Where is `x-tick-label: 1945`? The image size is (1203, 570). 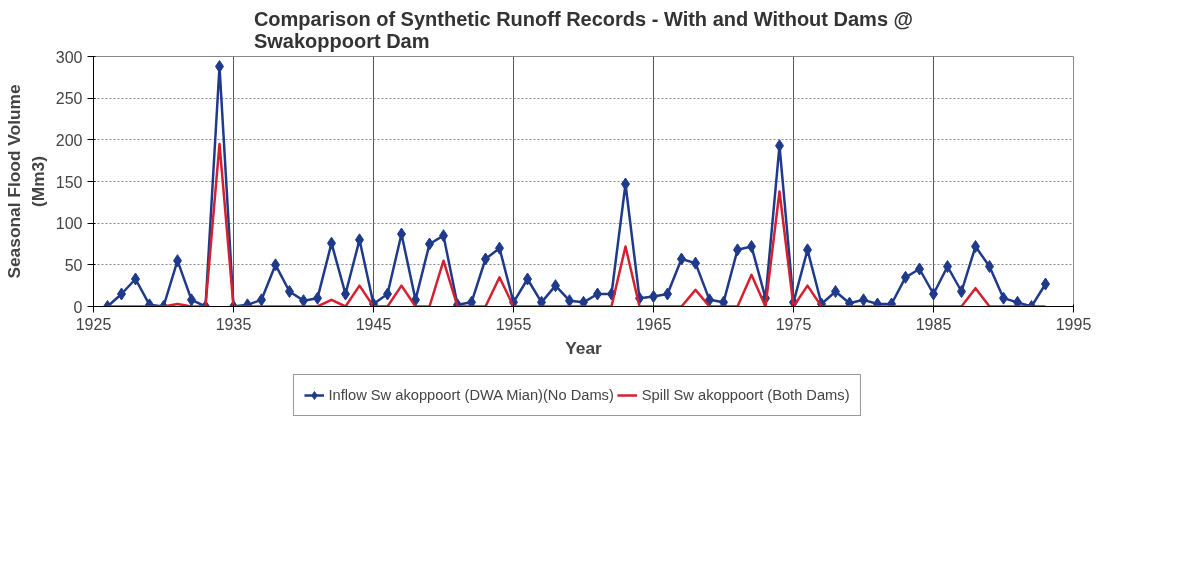 x-tick-label: 1945 is located at coordinates (373, 324).